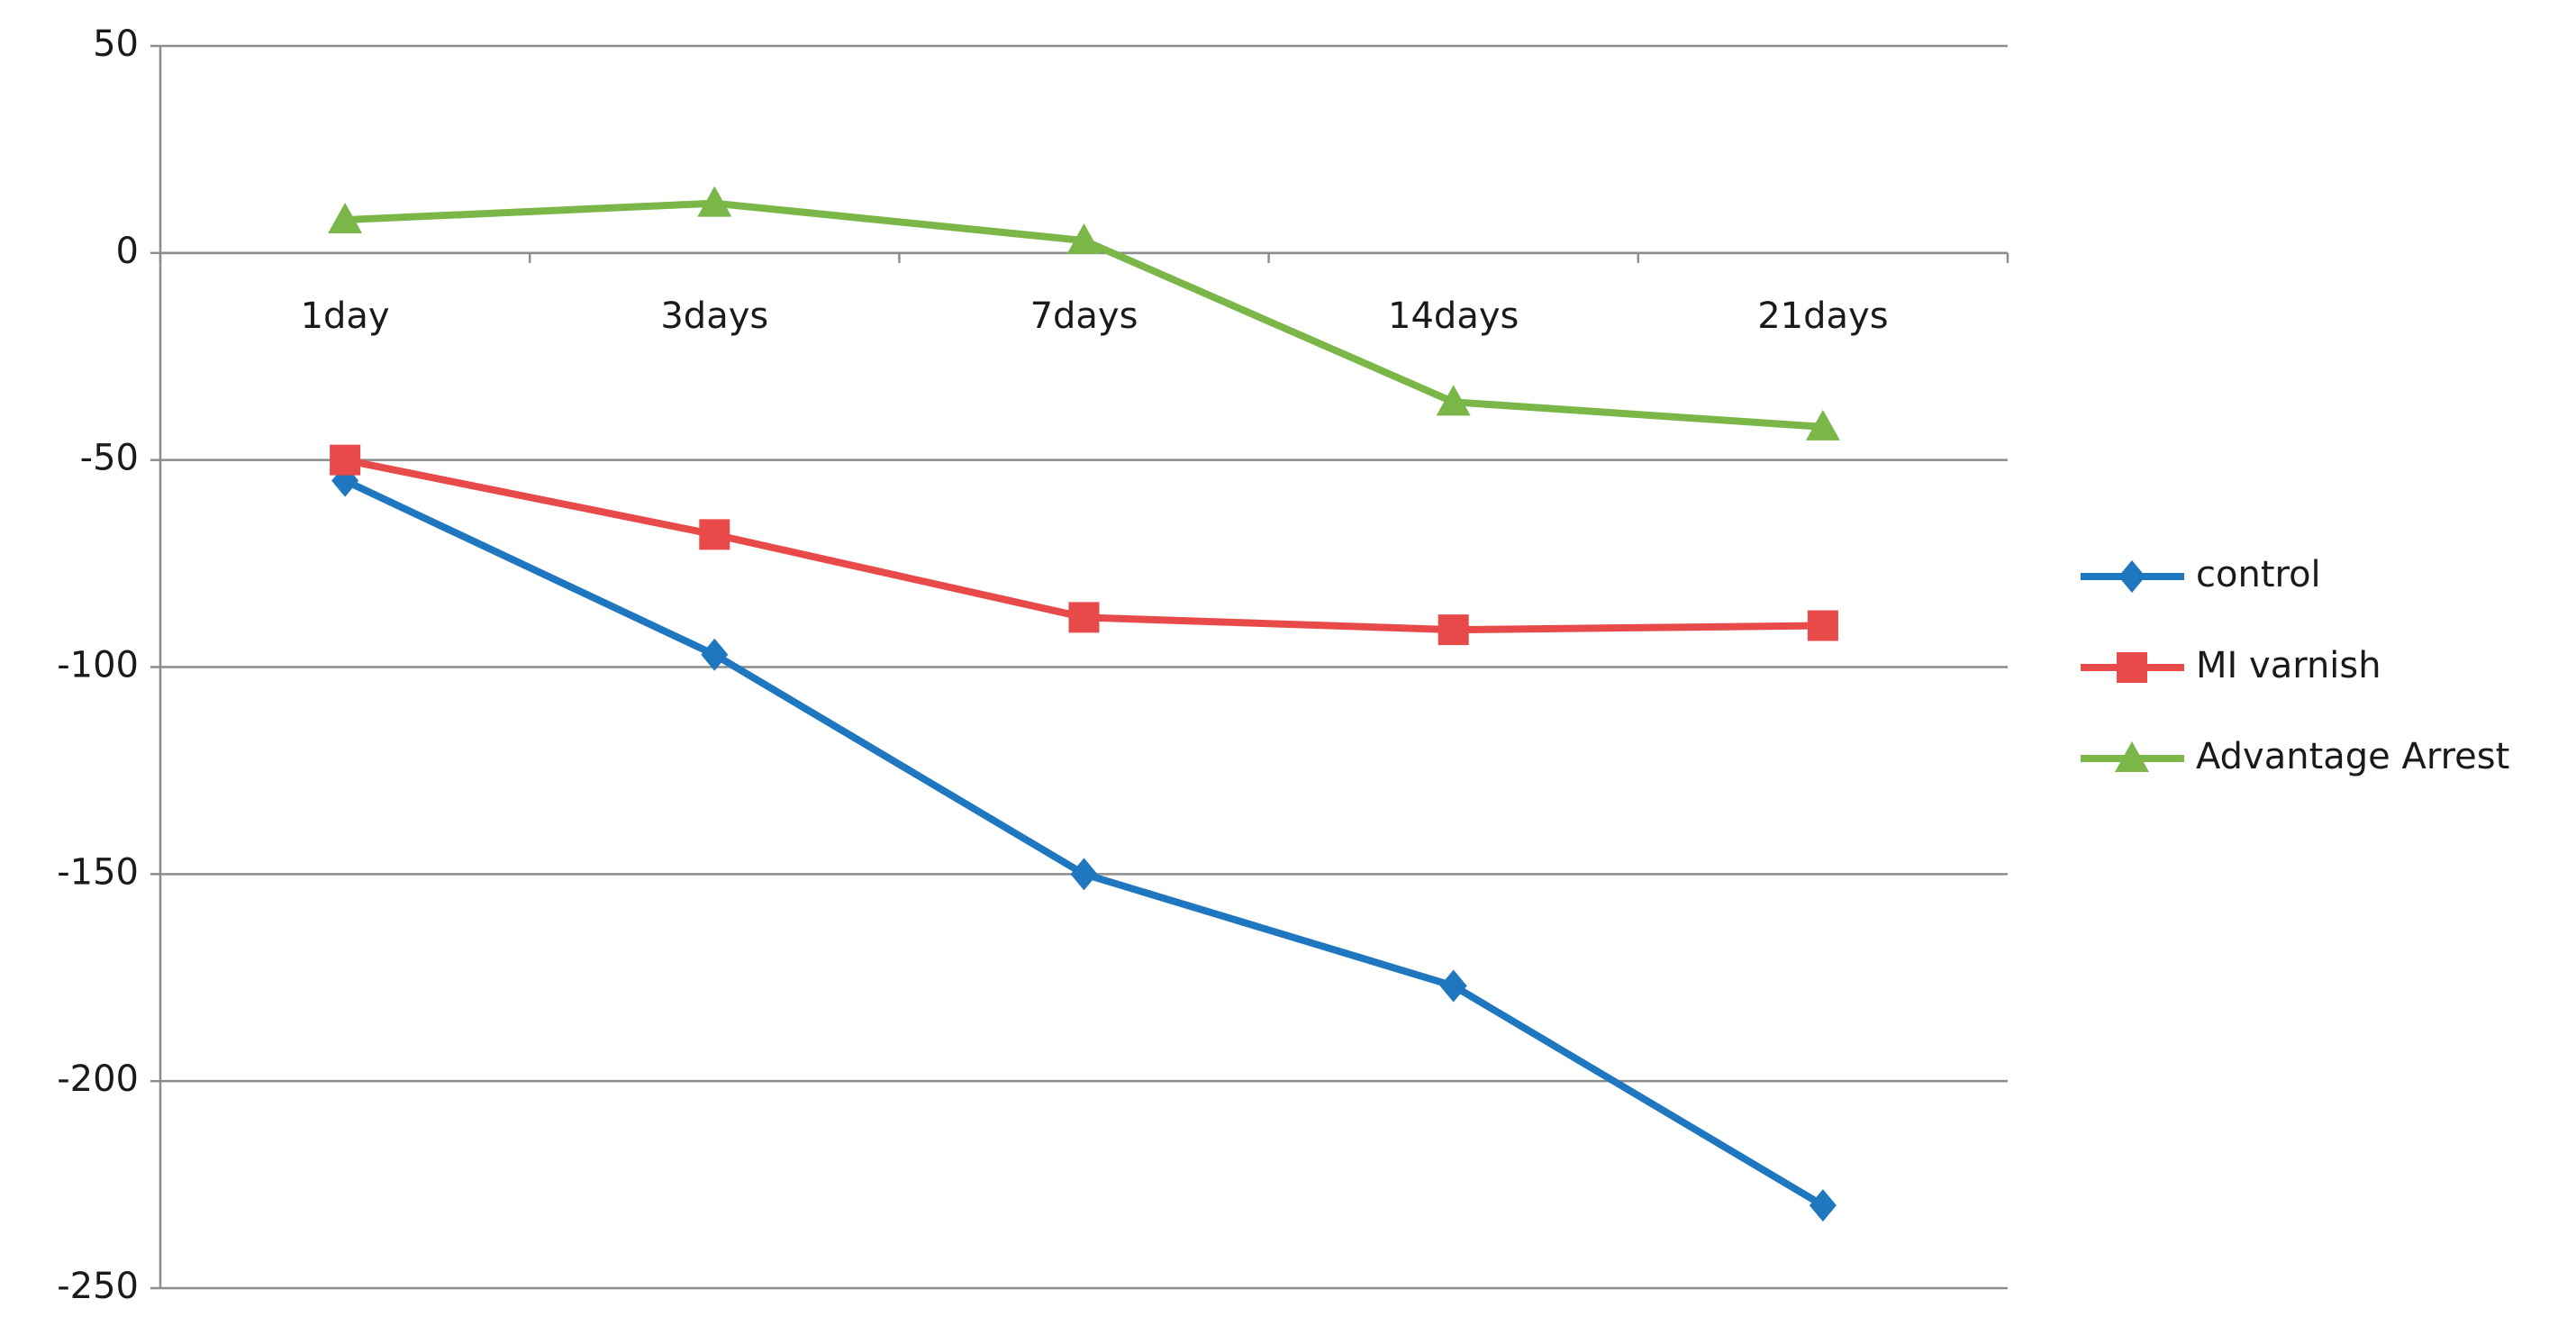  Describe the element at coordinates (714, 316) in the screenshot. I see `x-tick-label: 3days` at that location.